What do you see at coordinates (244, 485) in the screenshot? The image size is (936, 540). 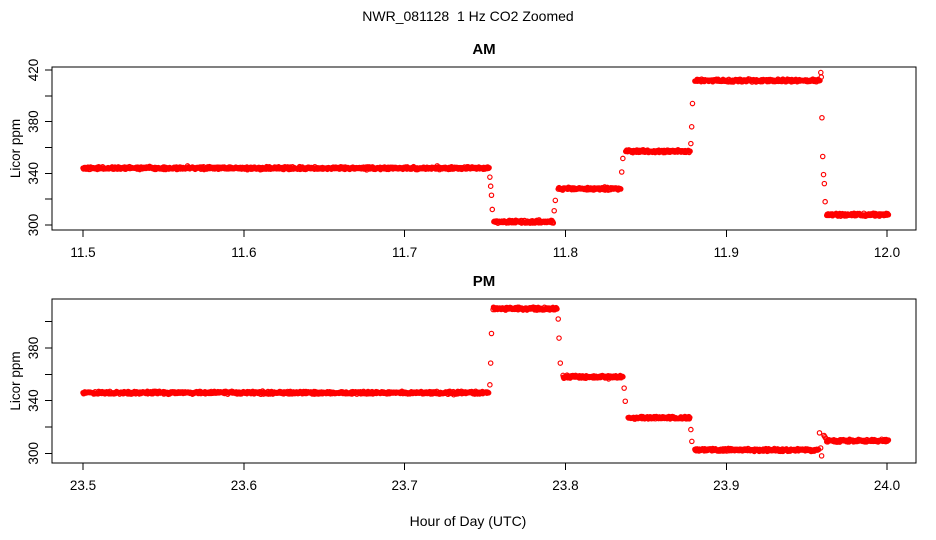 I see `pm-x-tick-label: 23.6` at bounding box center [244, 485].